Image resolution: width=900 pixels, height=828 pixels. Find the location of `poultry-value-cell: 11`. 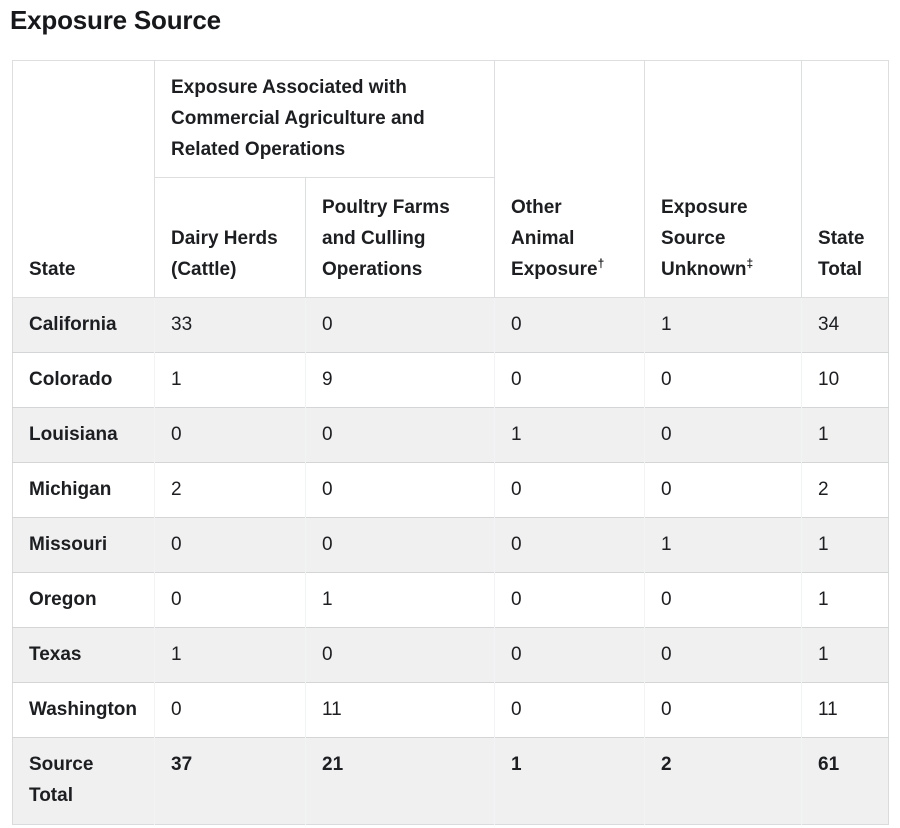

poultry-value-cell: 11 is located at coordinates (399, 710).